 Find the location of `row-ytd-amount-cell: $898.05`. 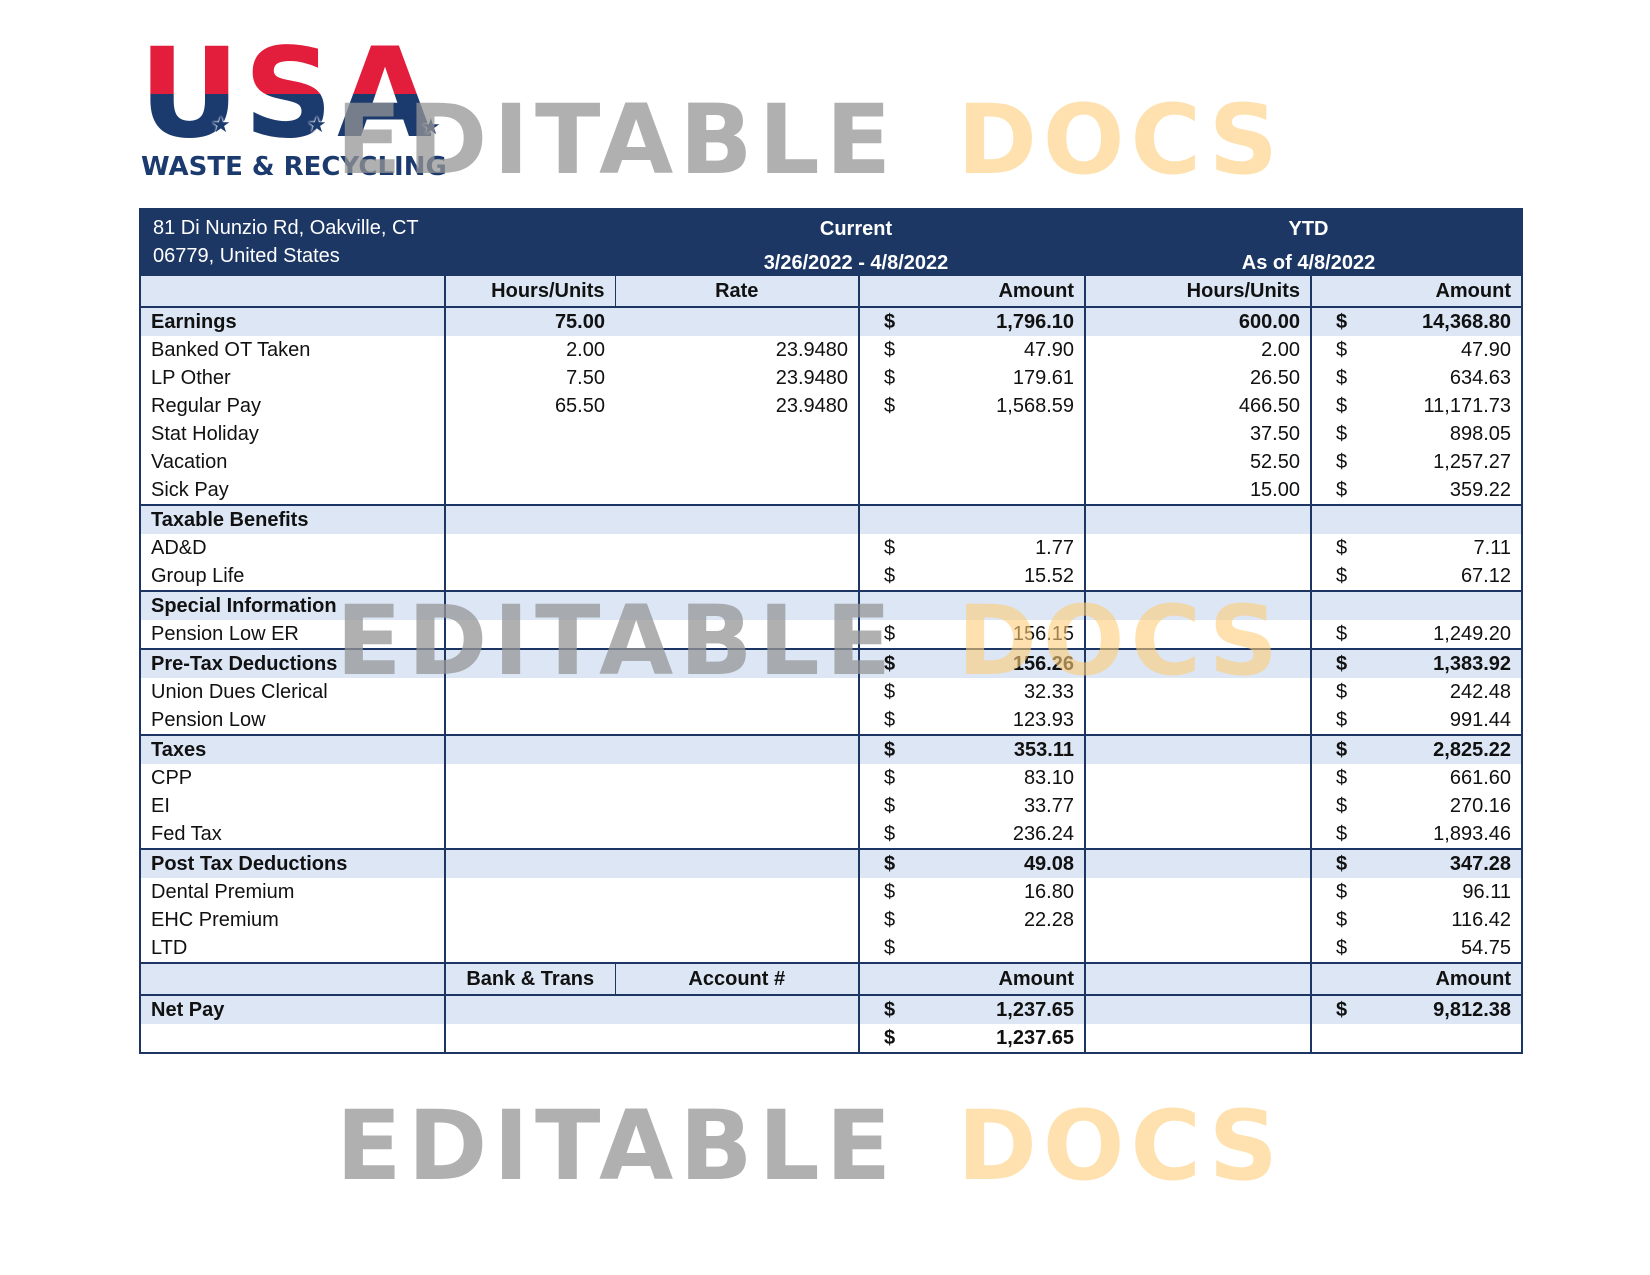

row-ytd-amount-cell: $898.05 is located at coordinates (1415, 434).